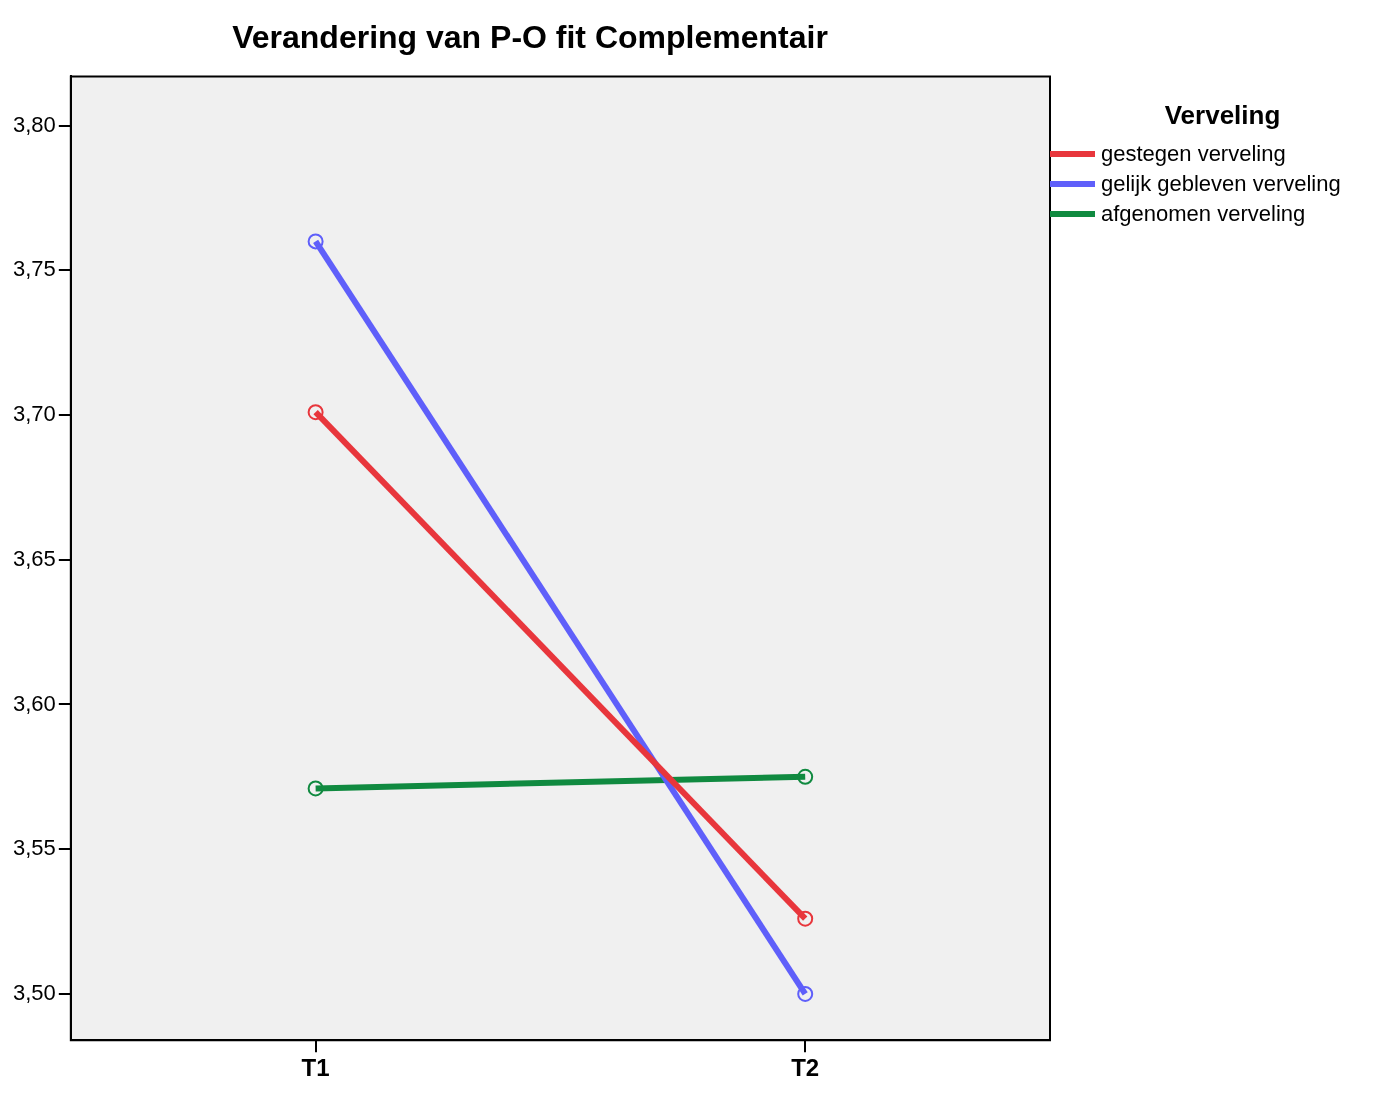  Describe the element at coordinates (530, 37) in the screenshot. I see `chart-title: Verandering van P-O fit Complementair` at that location.